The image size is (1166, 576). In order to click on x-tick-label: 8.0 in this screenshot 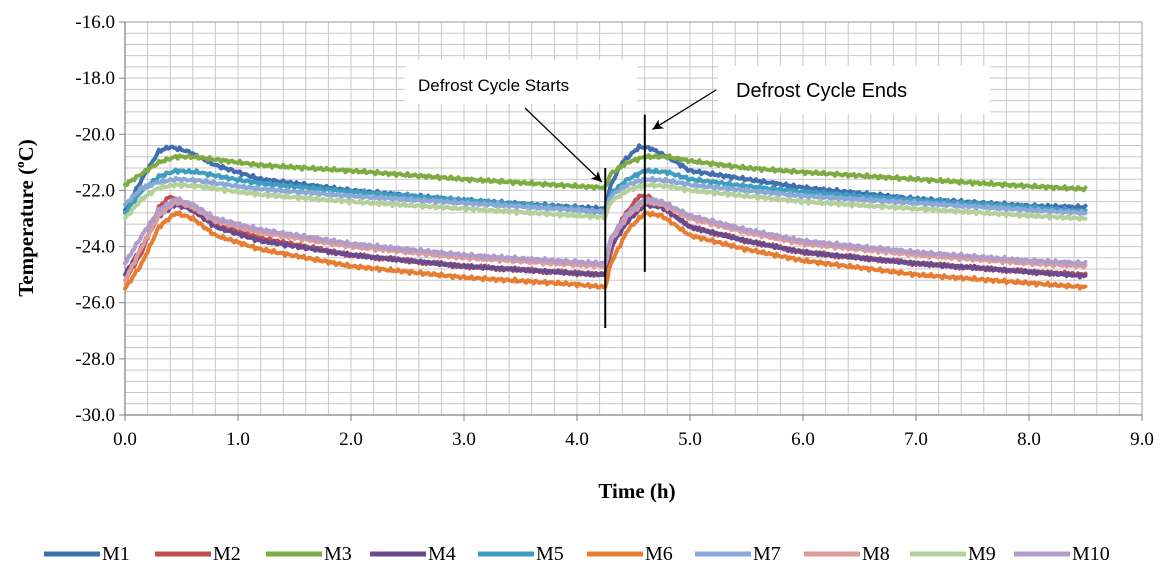, I will do `click(1029, 439)`.